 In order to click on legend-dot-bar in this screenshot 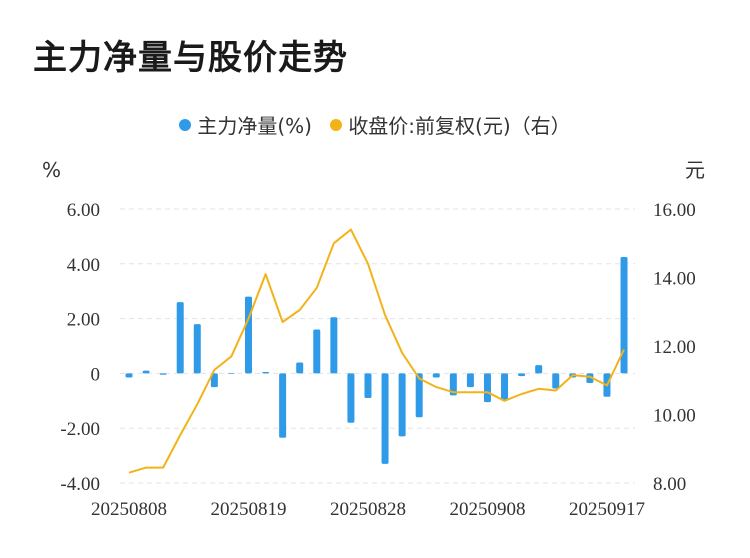, I will do `click(185, 124)`.